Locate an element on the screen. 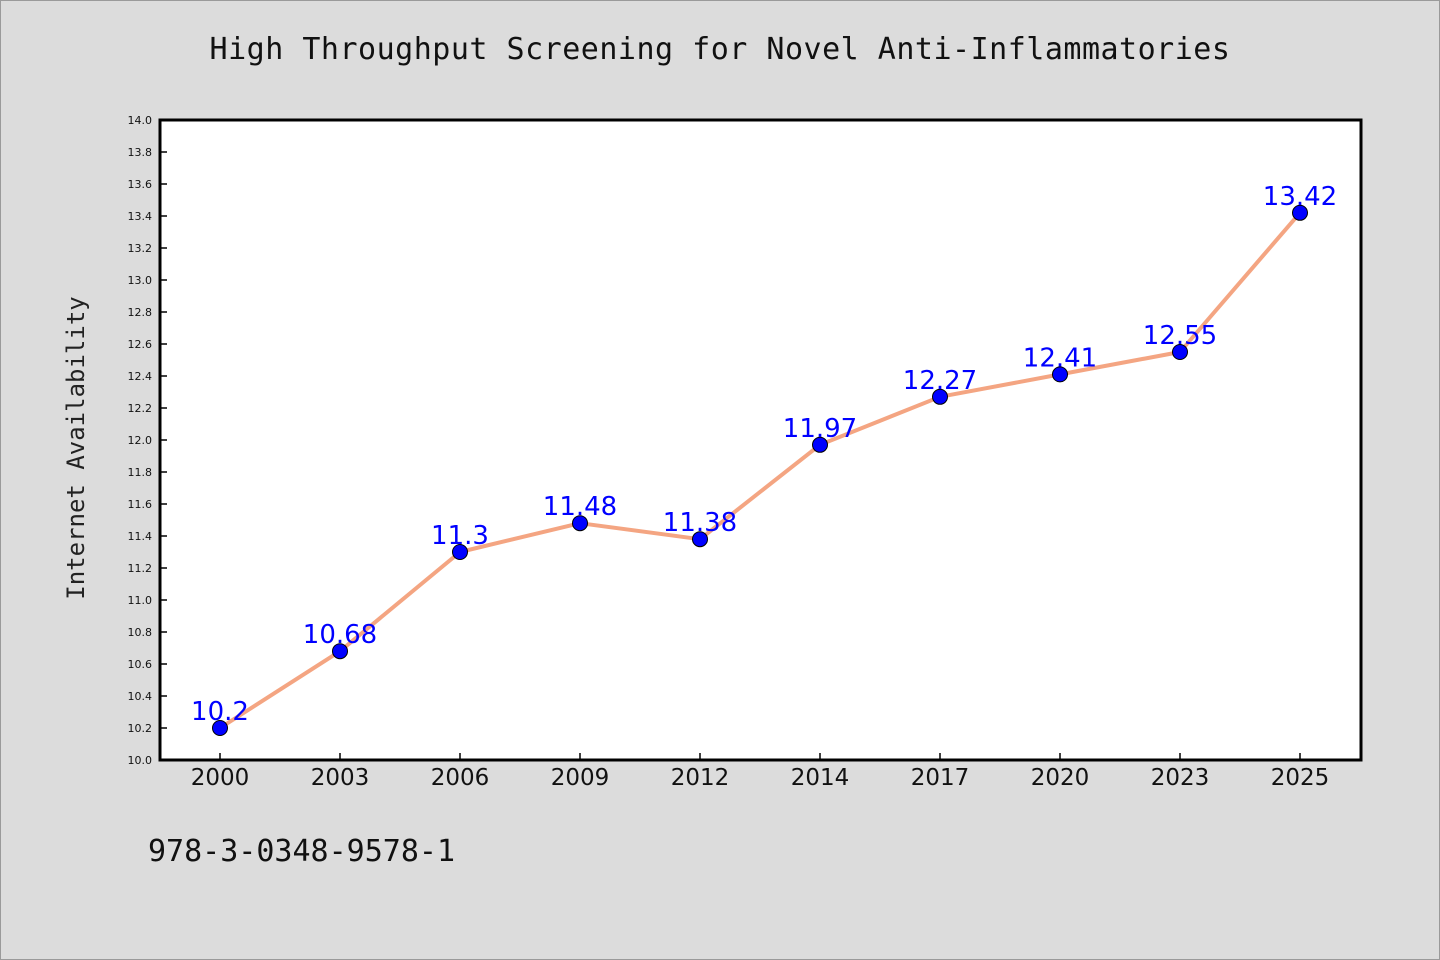  y-tick-label: 10.8 is located at coordinates (140, 632).